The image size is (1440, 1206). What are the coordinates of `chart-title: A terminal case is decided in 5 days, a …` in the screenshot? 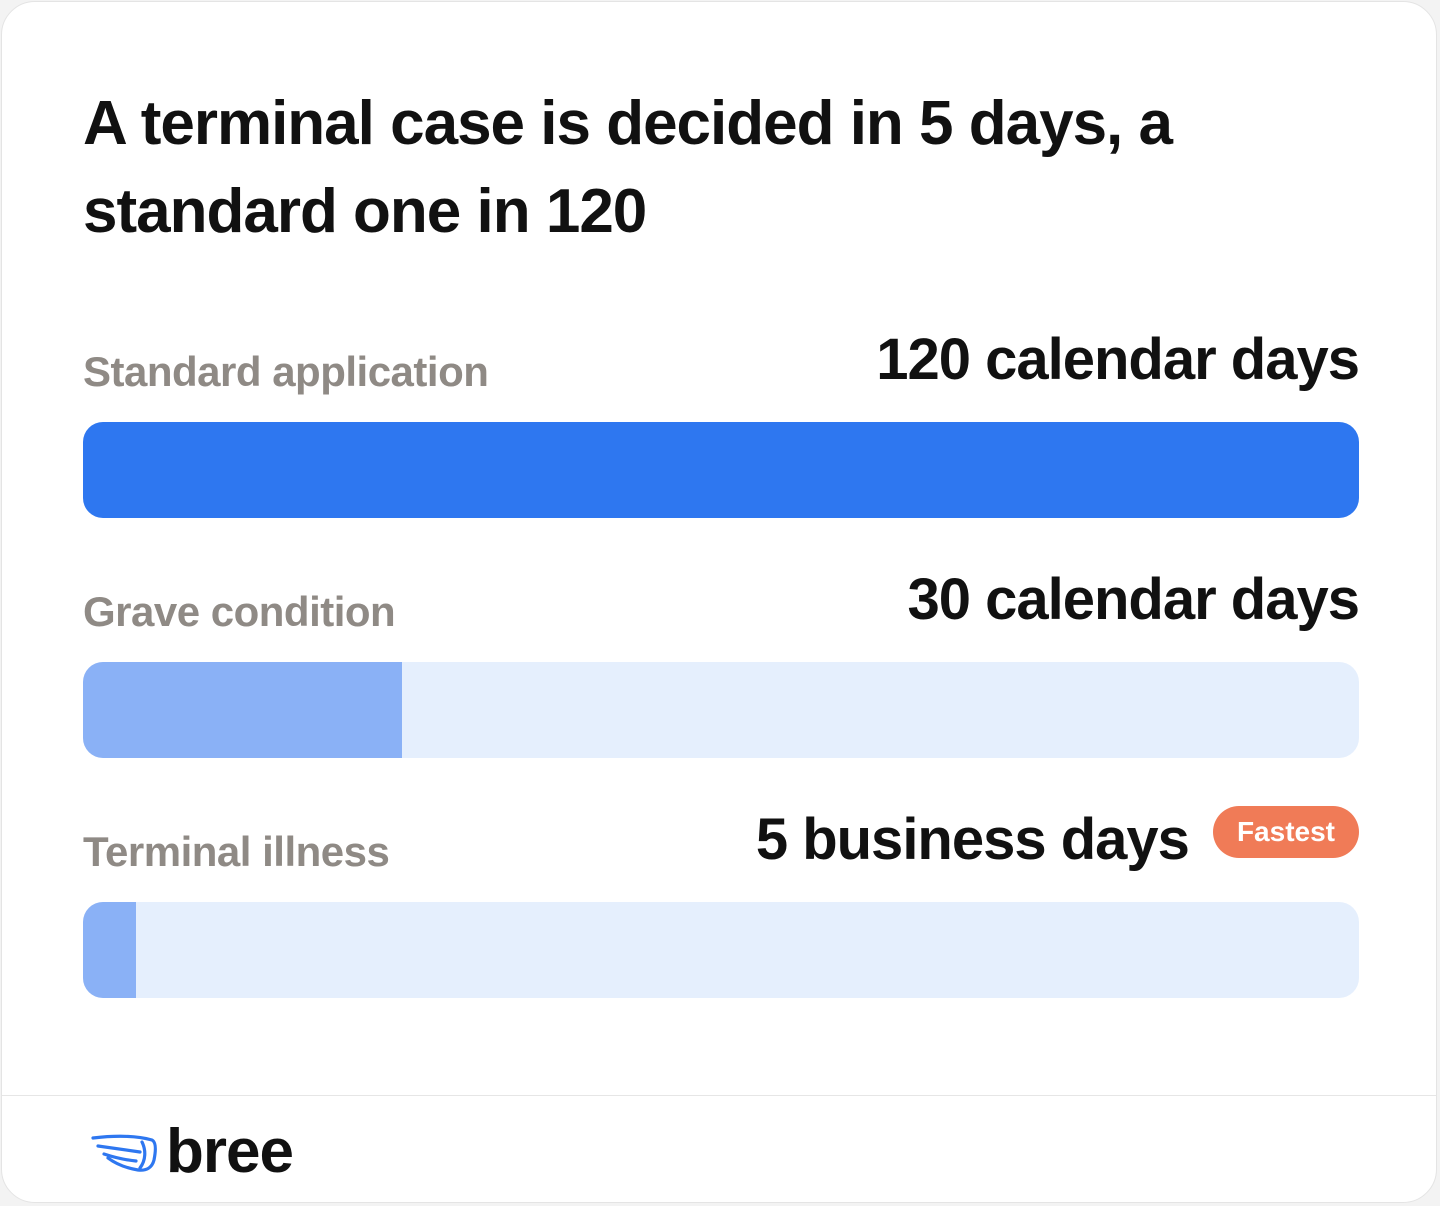 It's located at (628, 167).